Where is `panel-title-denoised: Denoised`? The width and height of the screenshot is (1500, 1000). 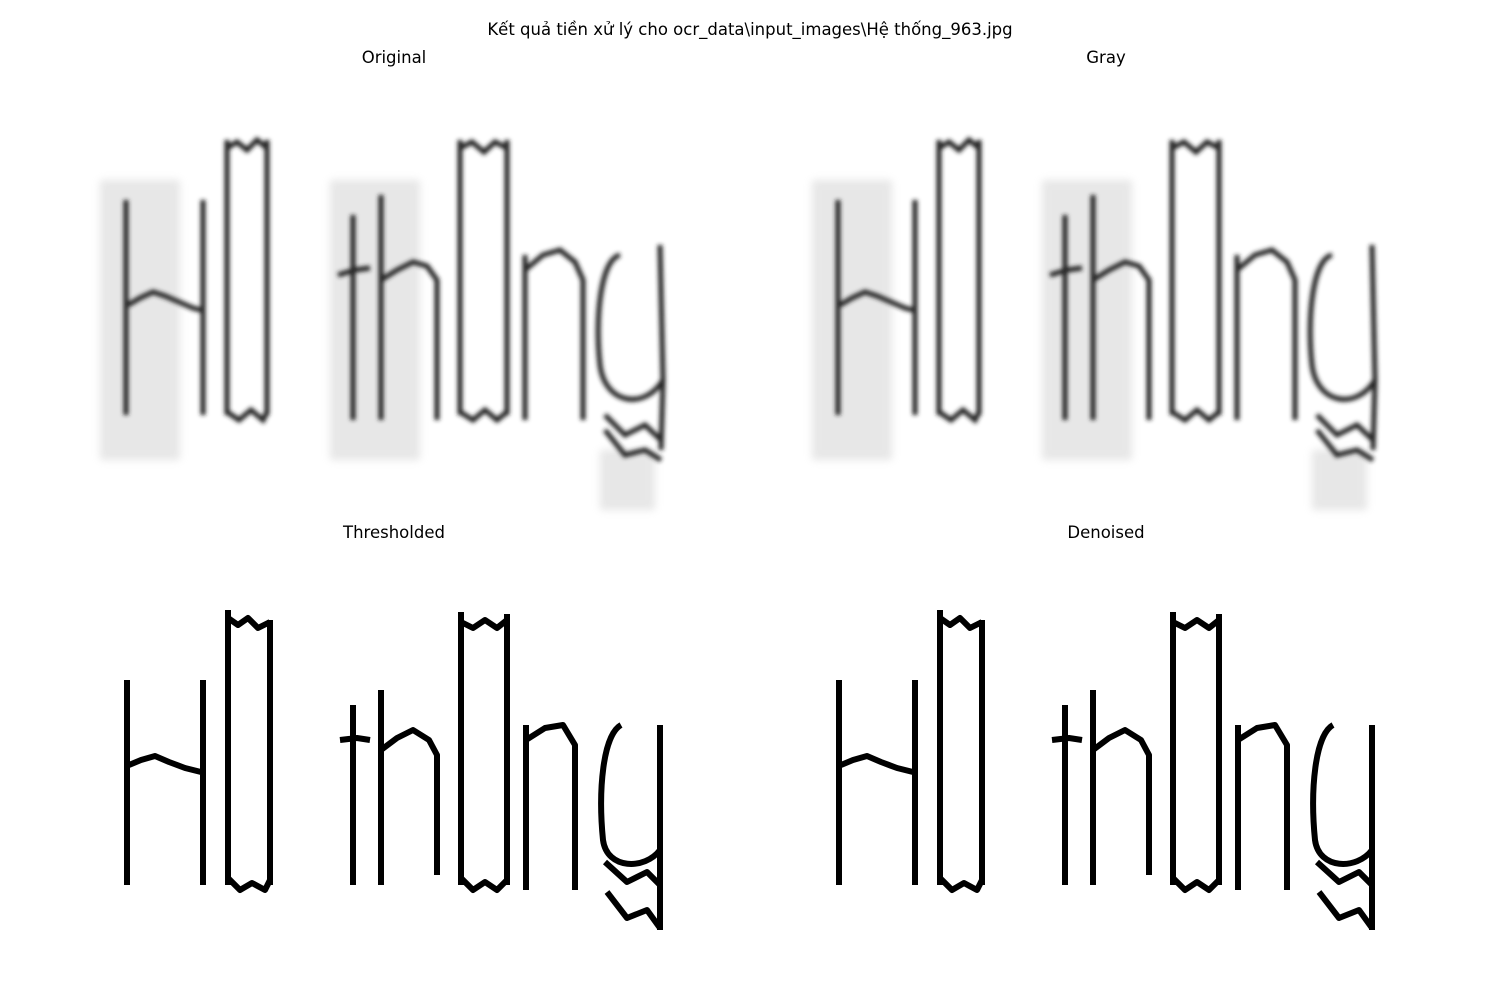 panel-title-denoised: Denoised is located at coordinates (1106, 532).